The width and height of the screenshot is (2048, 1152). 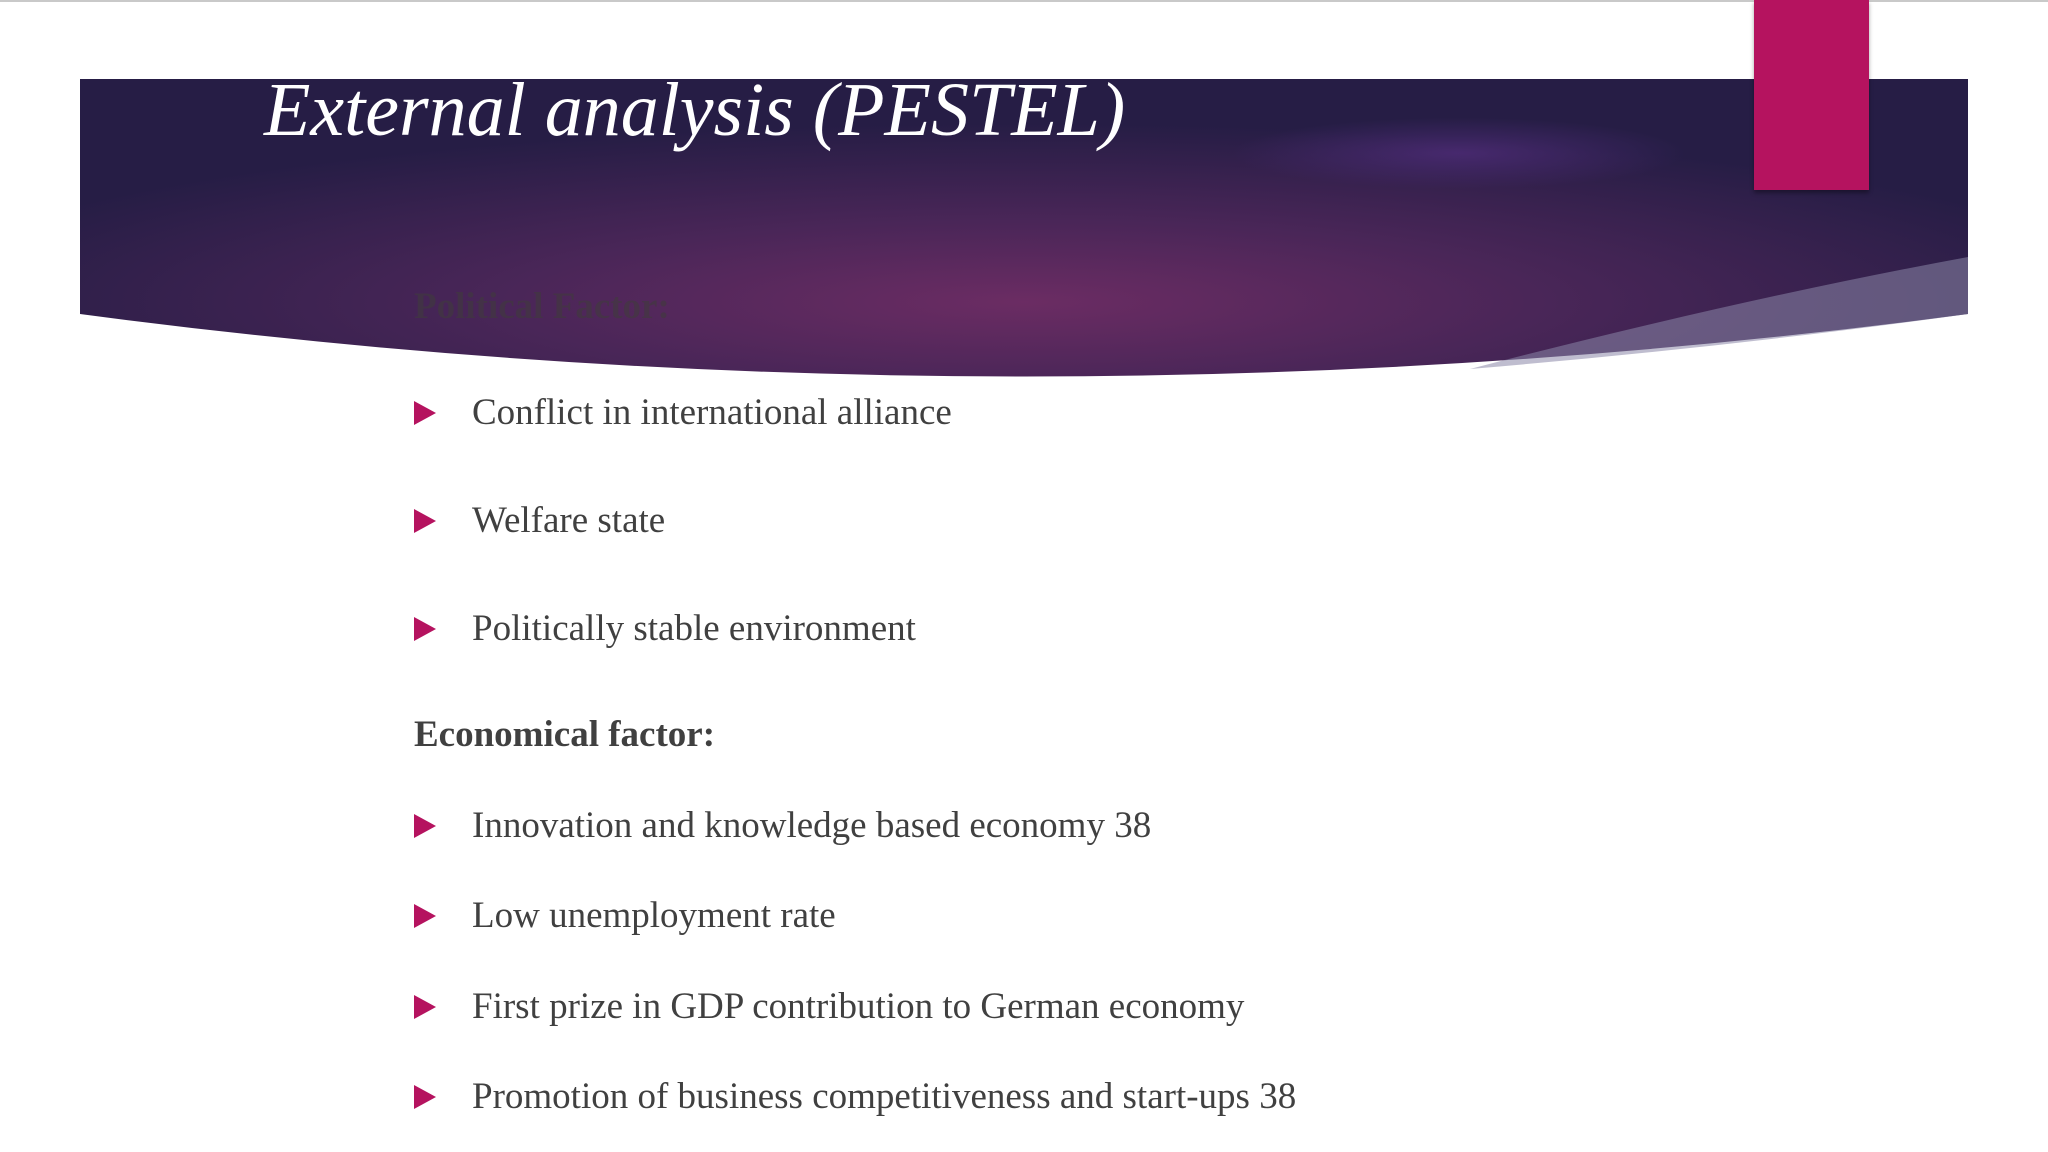 I want to click on accent-ribbon, so click(x=1811, y=95).